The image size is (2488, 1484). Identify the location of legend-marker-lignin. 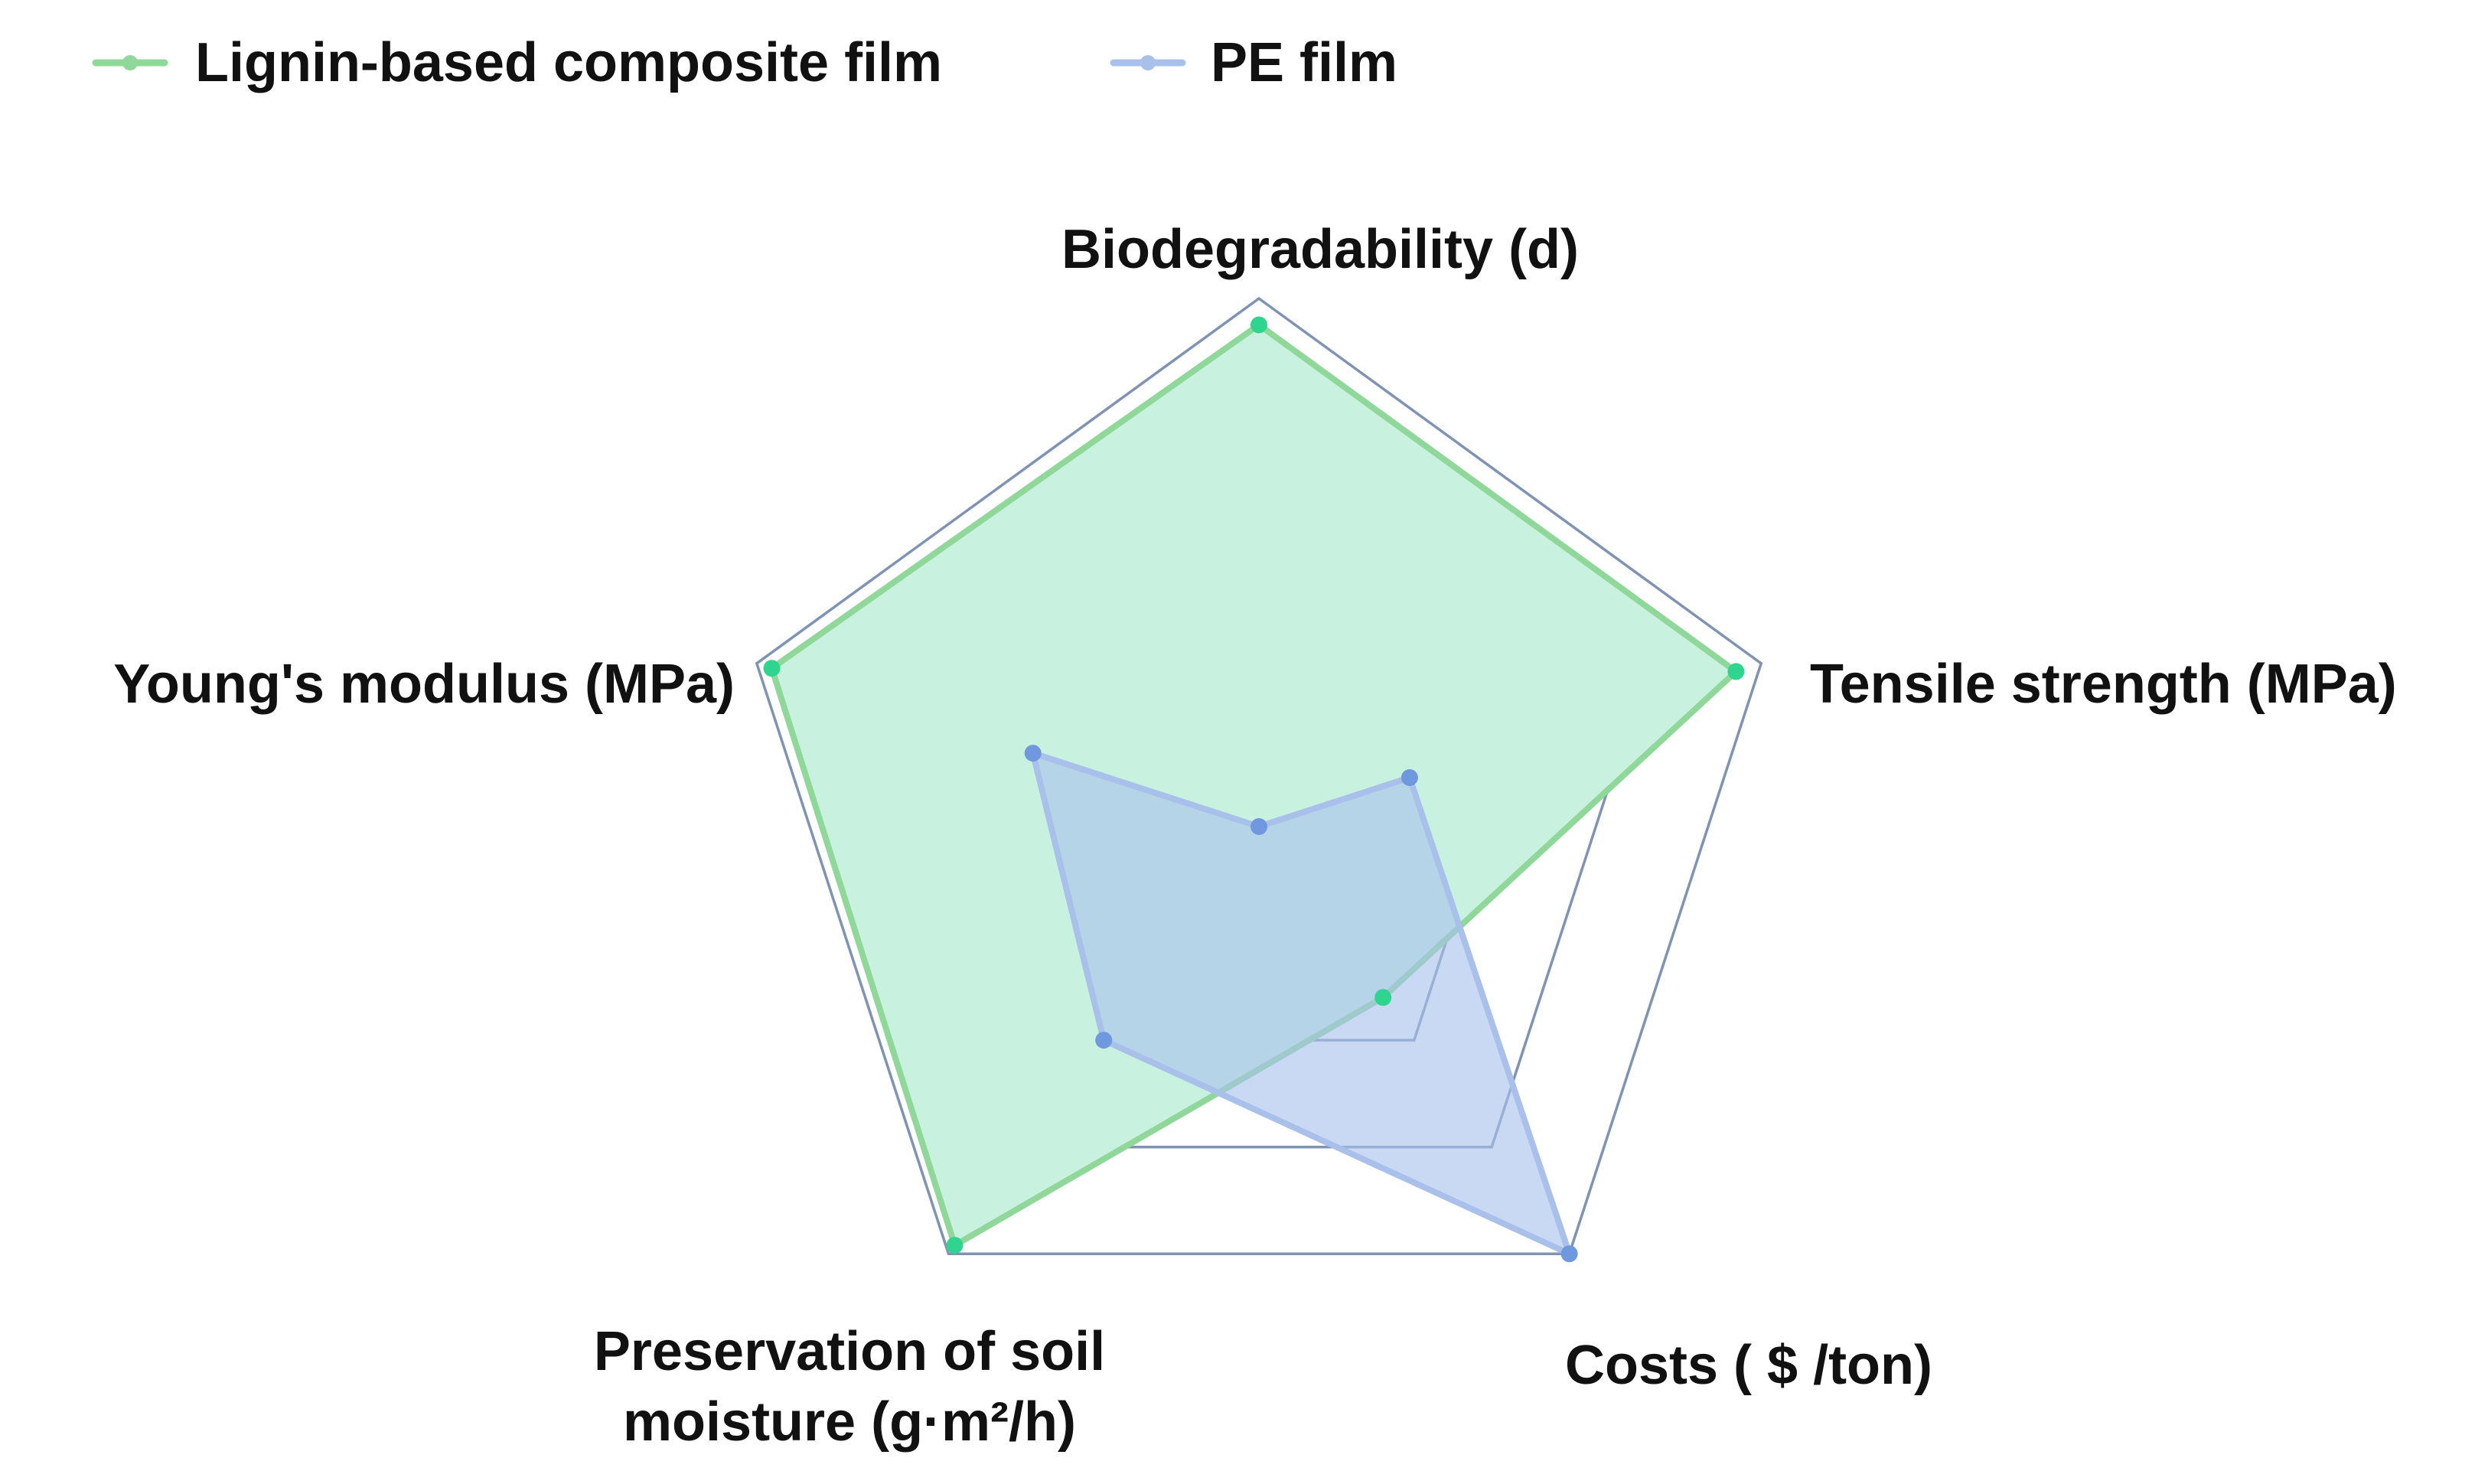
(130, 62).